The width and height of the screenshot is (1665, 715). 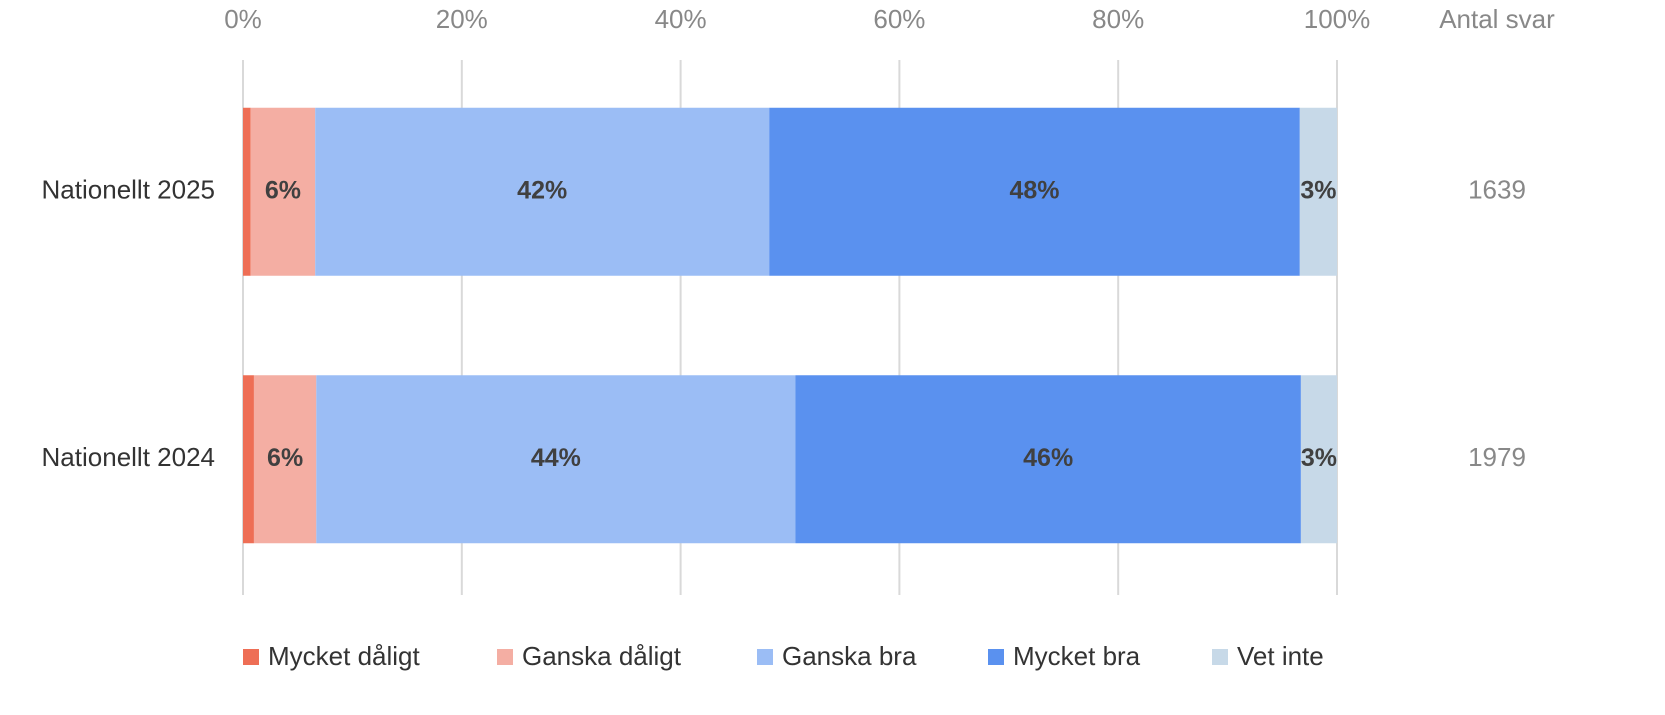 I want to click on count-label: 1979, so click(x=1497, y=457).